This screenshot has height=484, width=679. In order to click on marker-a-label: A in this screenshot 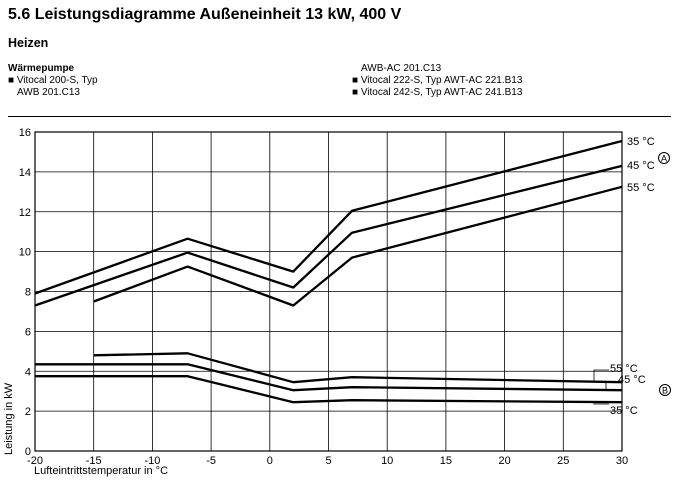, I will do `click(664, 159)`.